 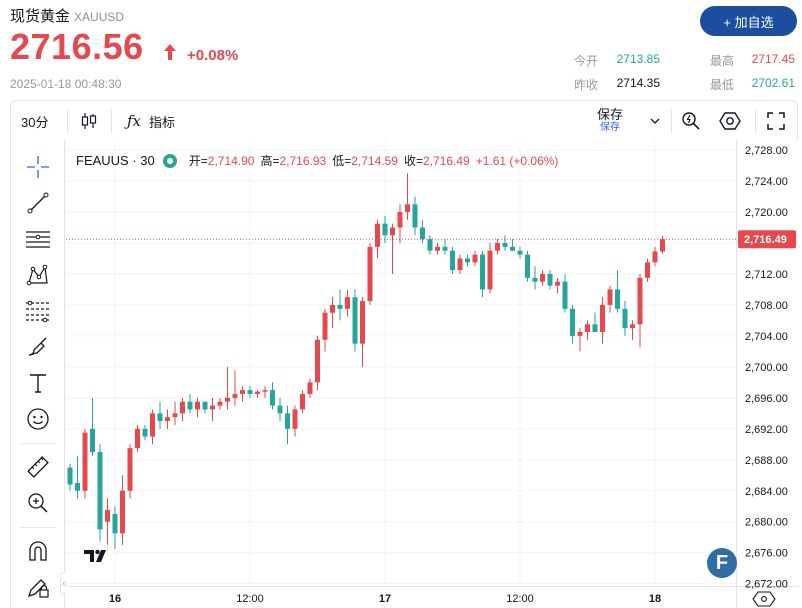 What do you see at coordinates (67, 15) in the screenshot?
I see `instrument-title: 现货黄金 XAUUSD` at bounding box center [67, 15].